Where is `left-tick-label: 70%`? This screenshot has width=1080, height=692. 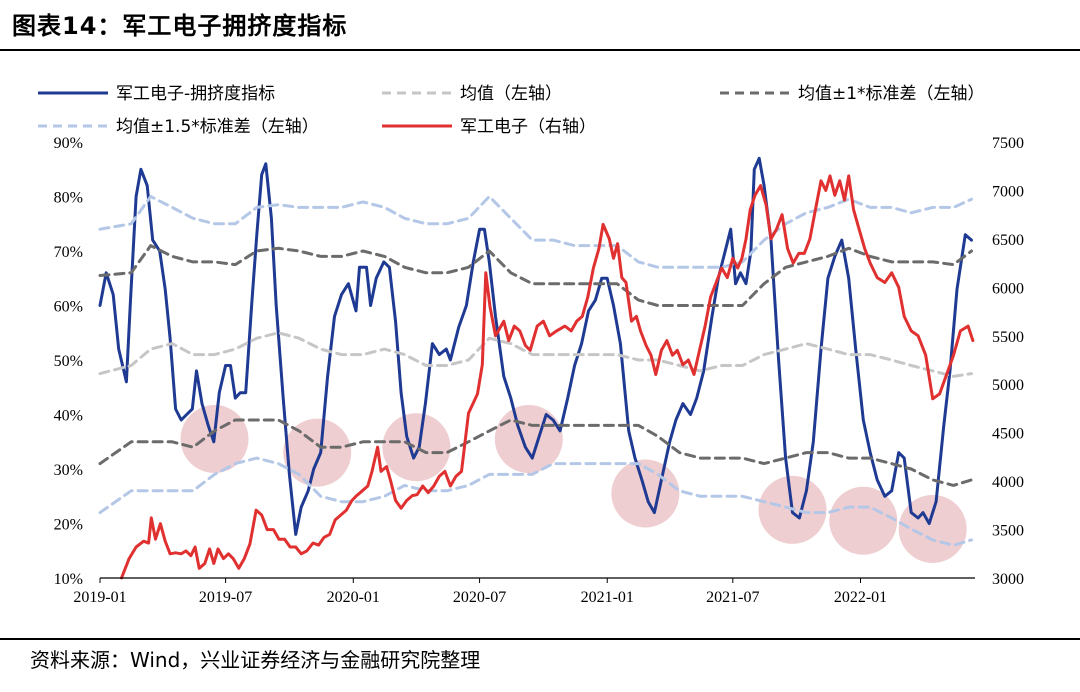 left-tick-label: 70% is located at coordinates (68, 252).